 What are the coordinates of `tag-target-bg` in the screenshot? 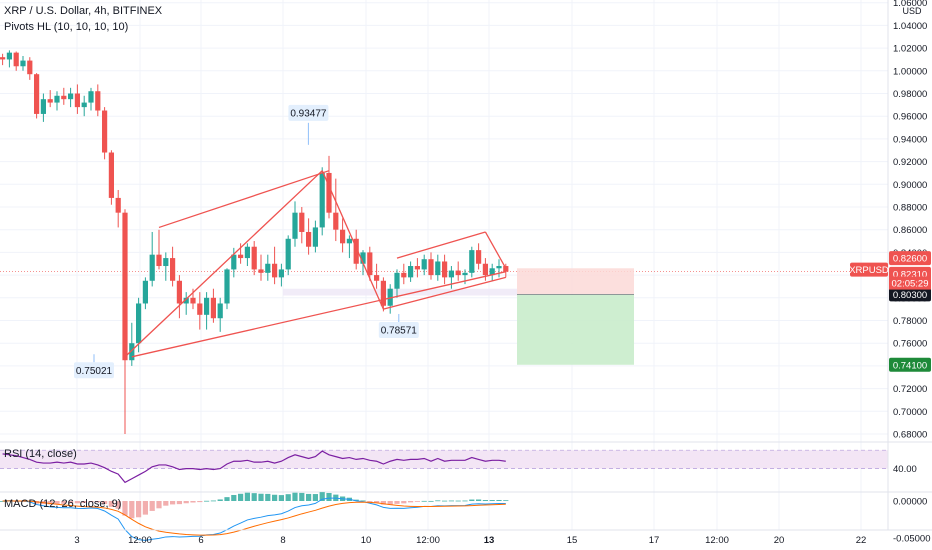 It's located at (910, 364).